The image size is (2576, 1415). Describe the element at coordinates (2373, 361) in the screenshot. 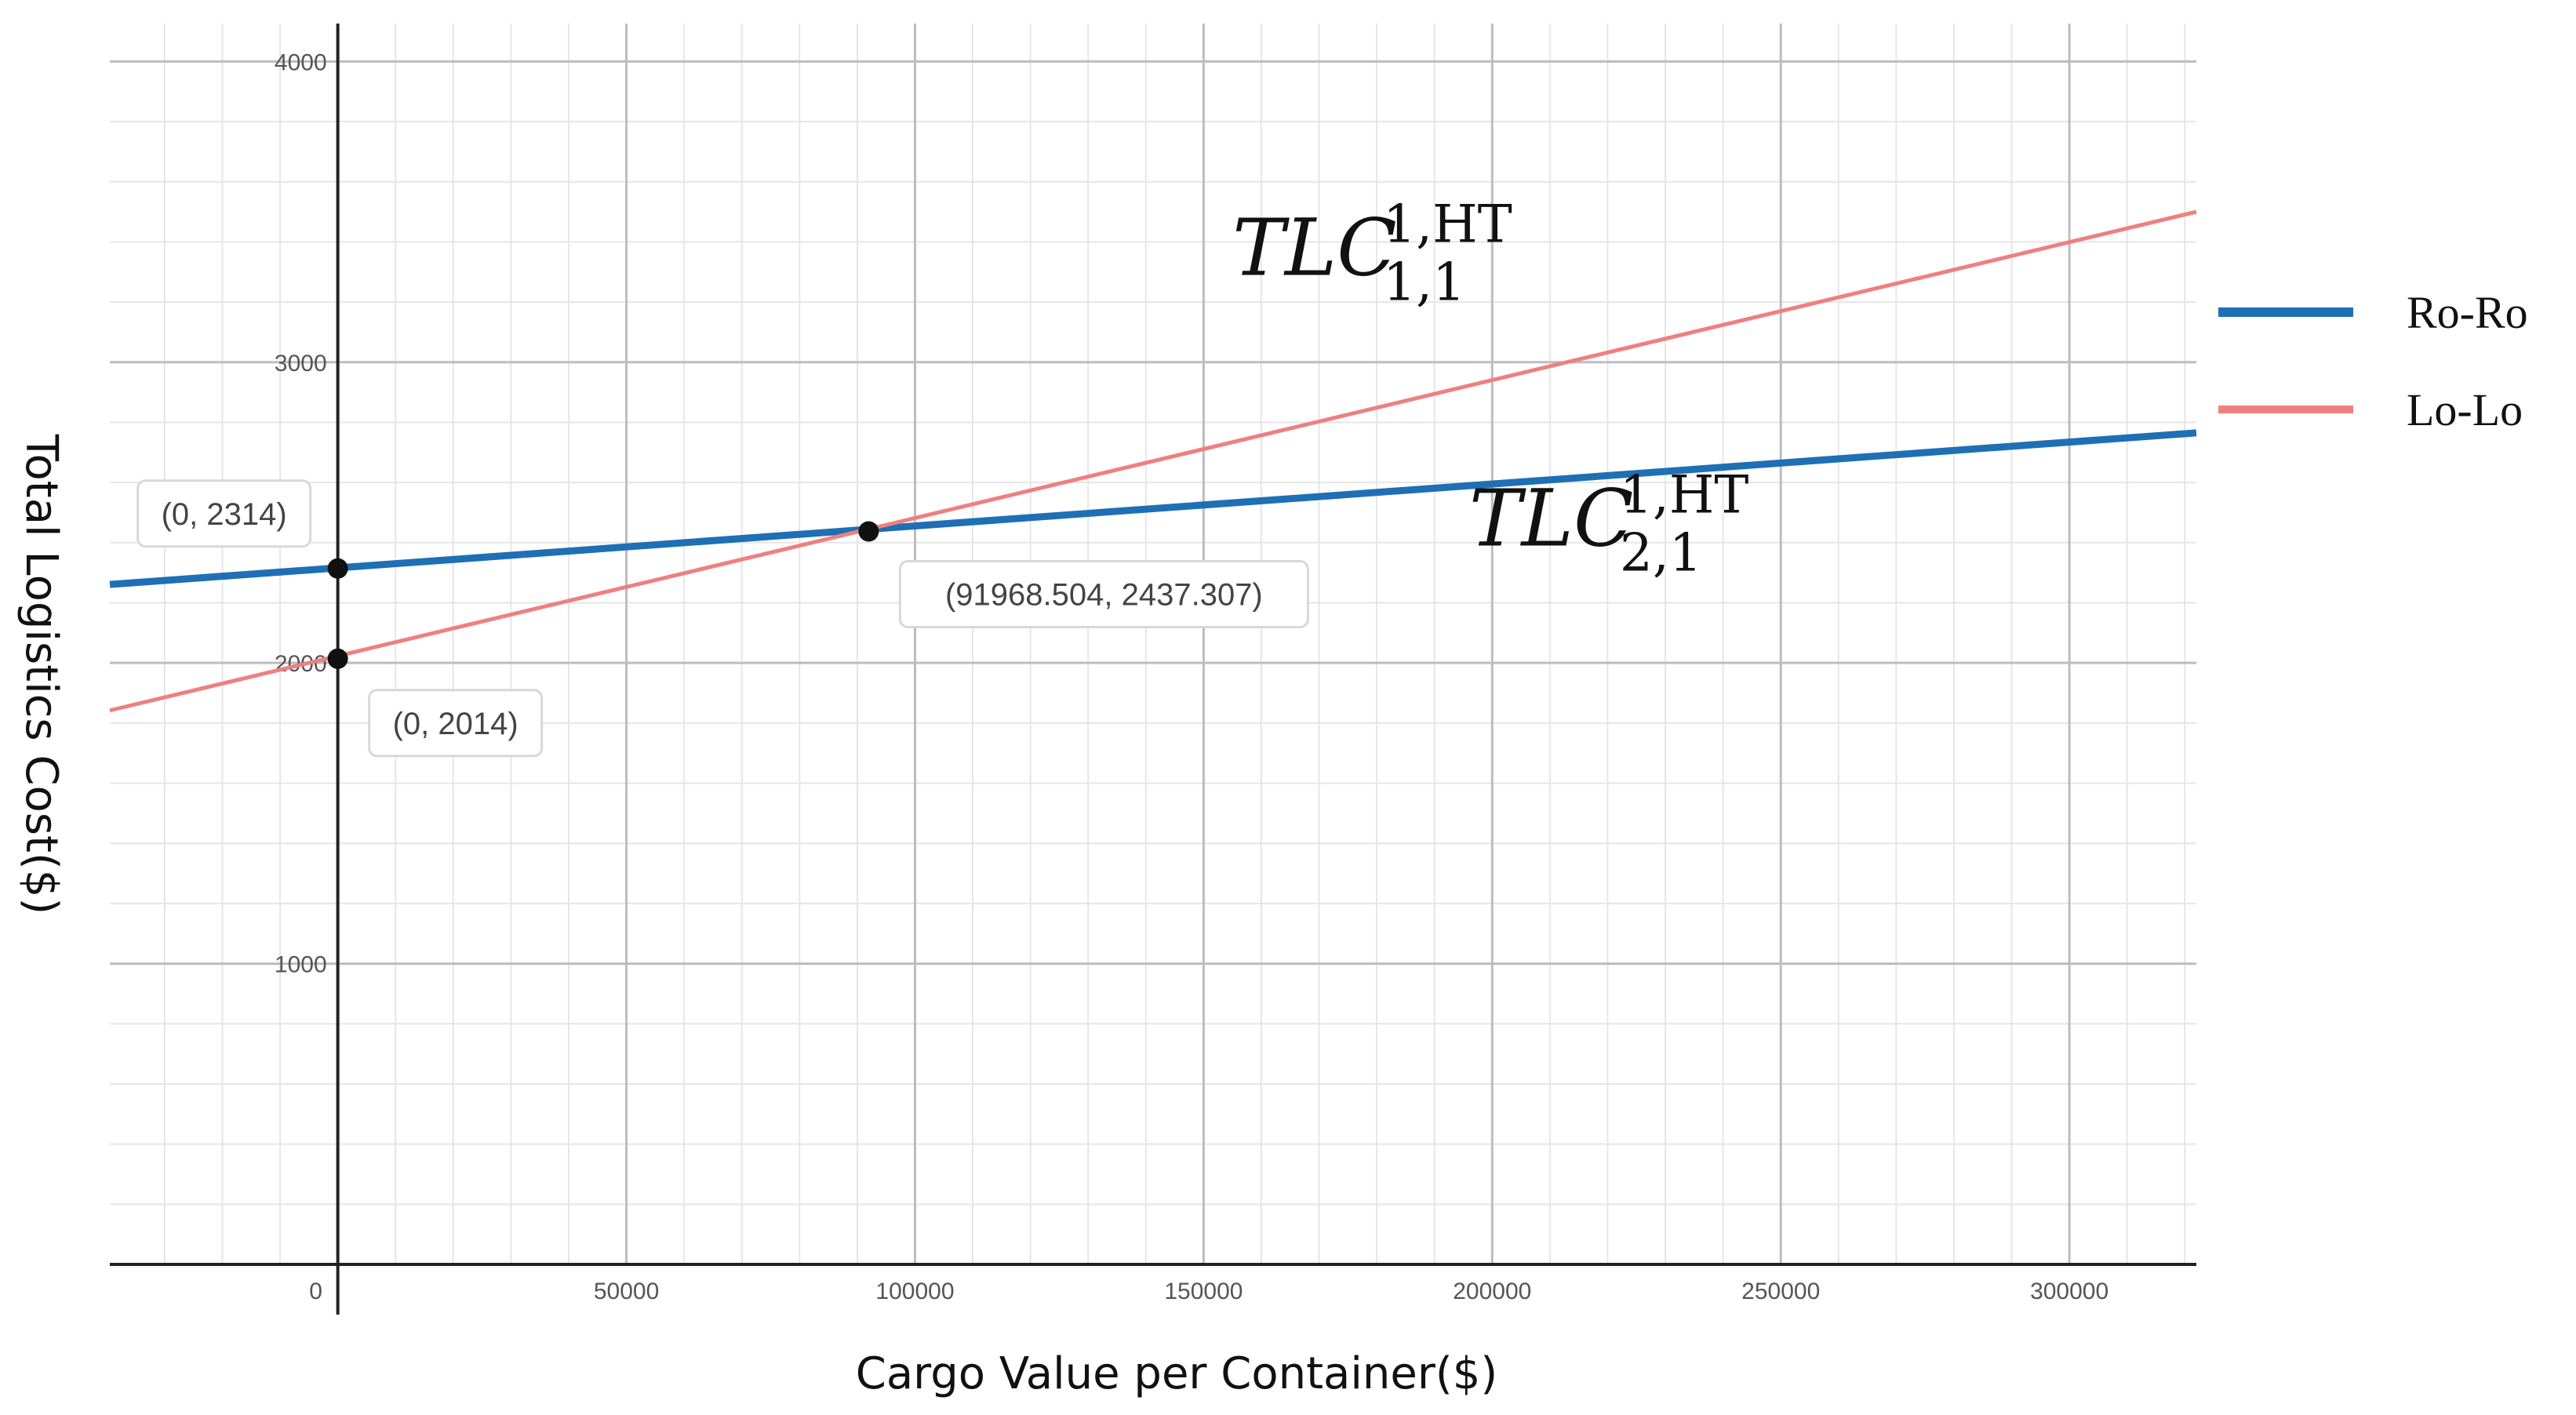

I see `legend: Ro-Ro Lo-Lo` at that location.